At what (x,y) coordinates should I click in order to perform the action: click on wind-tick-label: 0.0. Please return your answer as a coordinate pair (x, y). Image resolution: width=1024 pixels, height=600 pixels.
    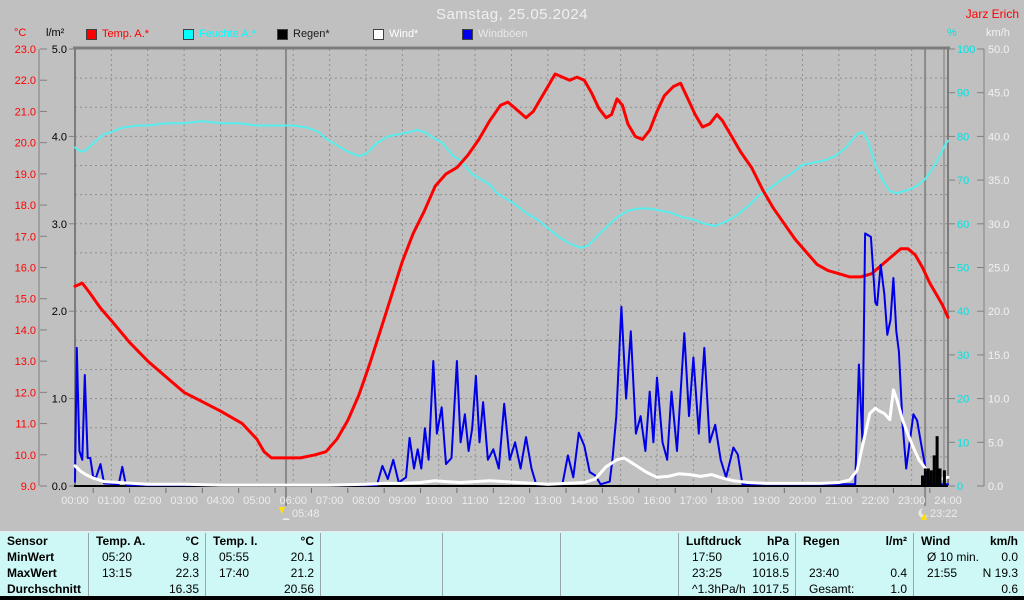
    Looking at the image, I should click on (995, 487).